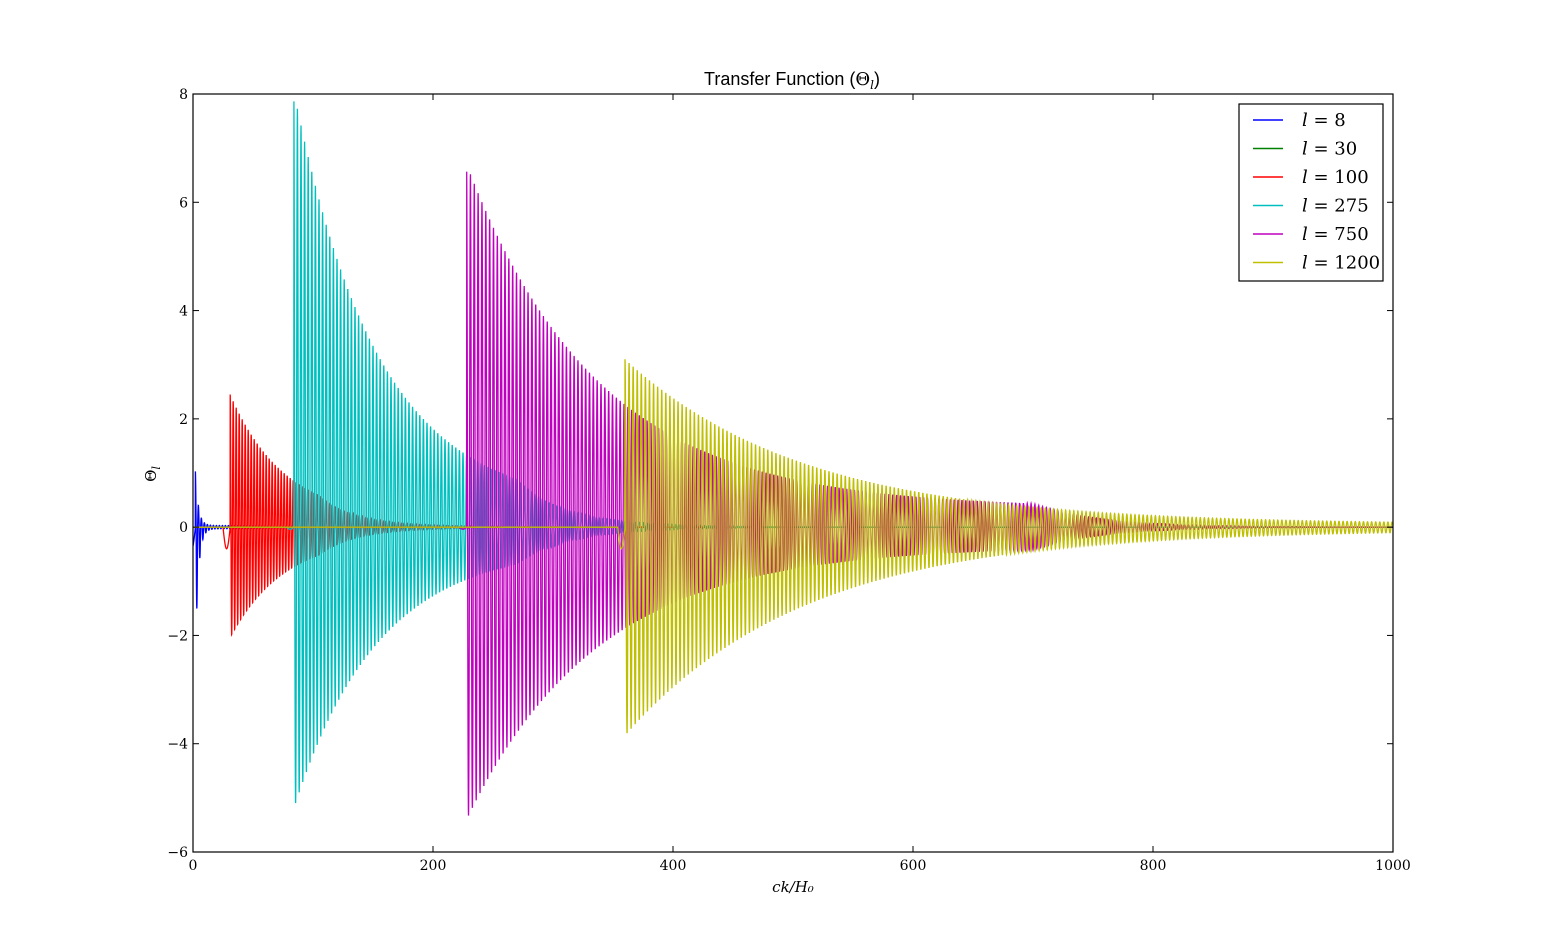  What do you see at coordinates (433, 866) in the screenshot?
I see `x-tick-label: 200` at bounding box center [433, 866].